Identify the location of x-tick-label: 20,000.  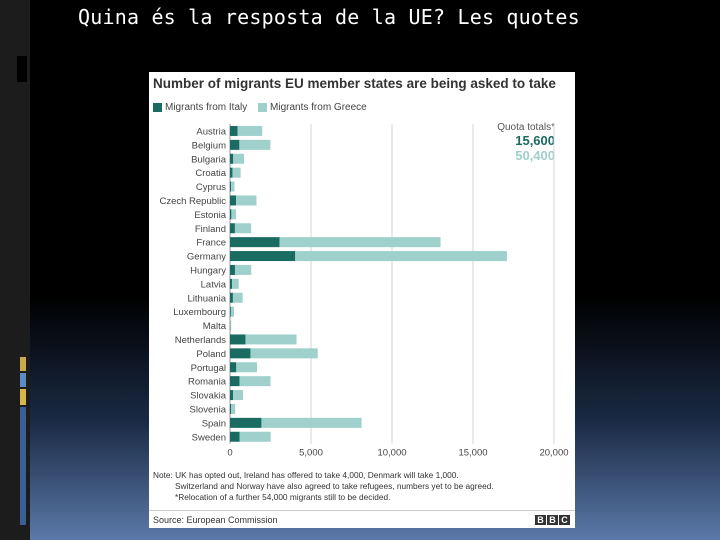
(553, 453).